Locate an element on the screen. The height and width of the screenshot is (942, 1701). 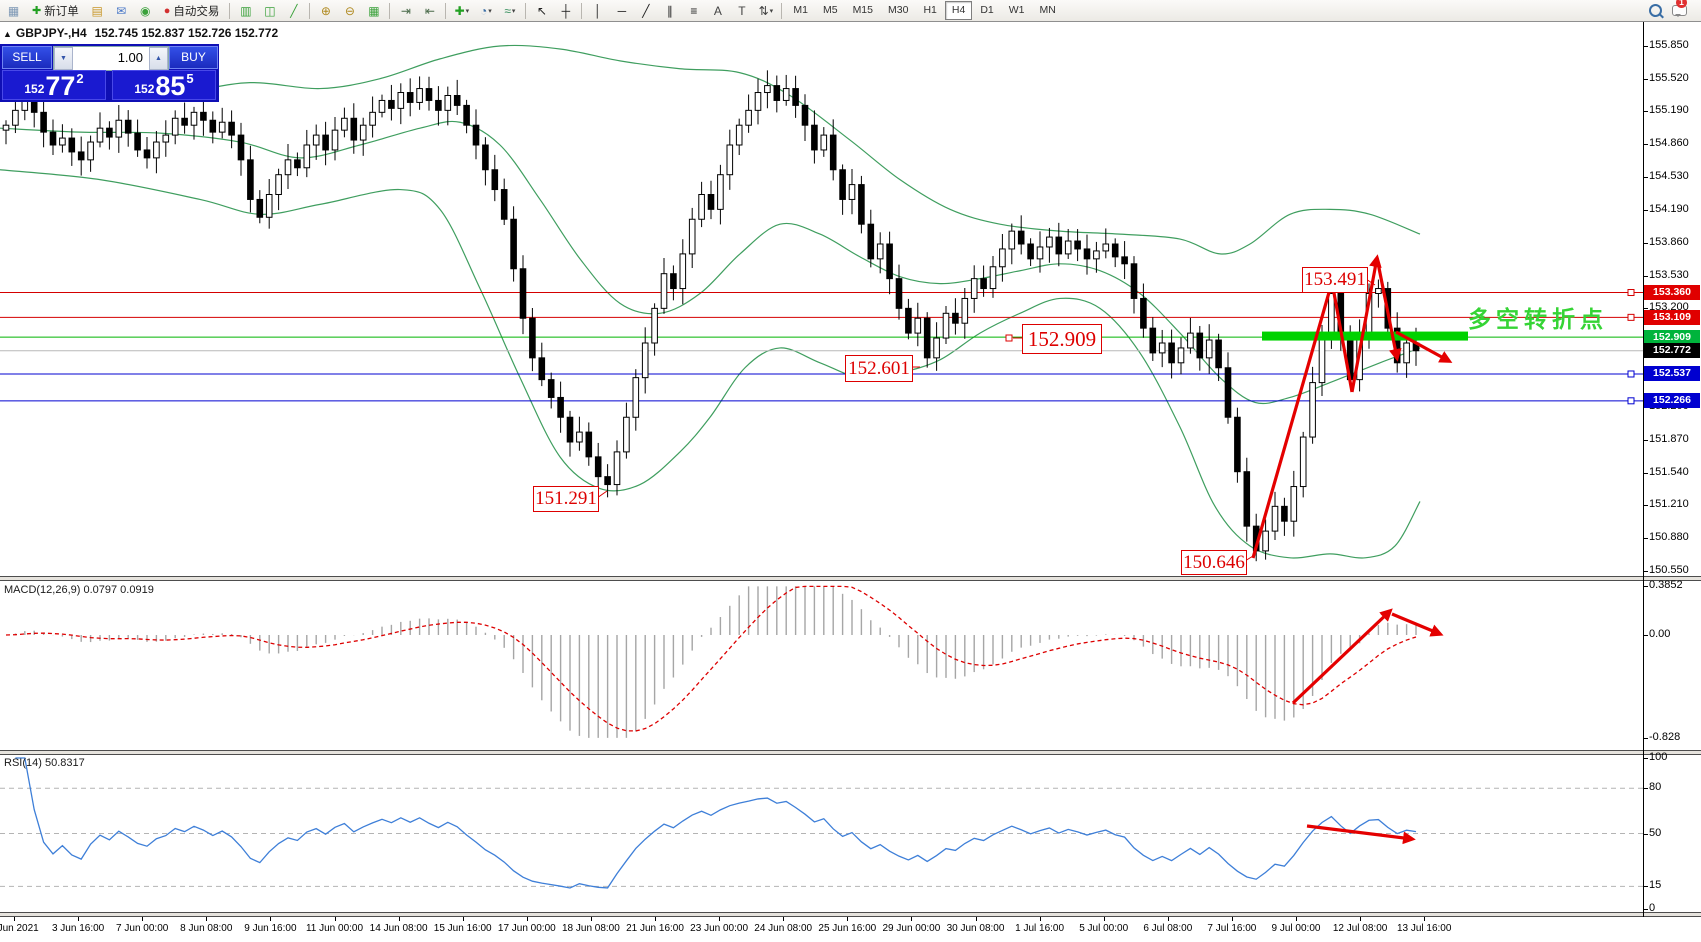
timeframe-button-mn: MN is located at coordinates (1047, 10).